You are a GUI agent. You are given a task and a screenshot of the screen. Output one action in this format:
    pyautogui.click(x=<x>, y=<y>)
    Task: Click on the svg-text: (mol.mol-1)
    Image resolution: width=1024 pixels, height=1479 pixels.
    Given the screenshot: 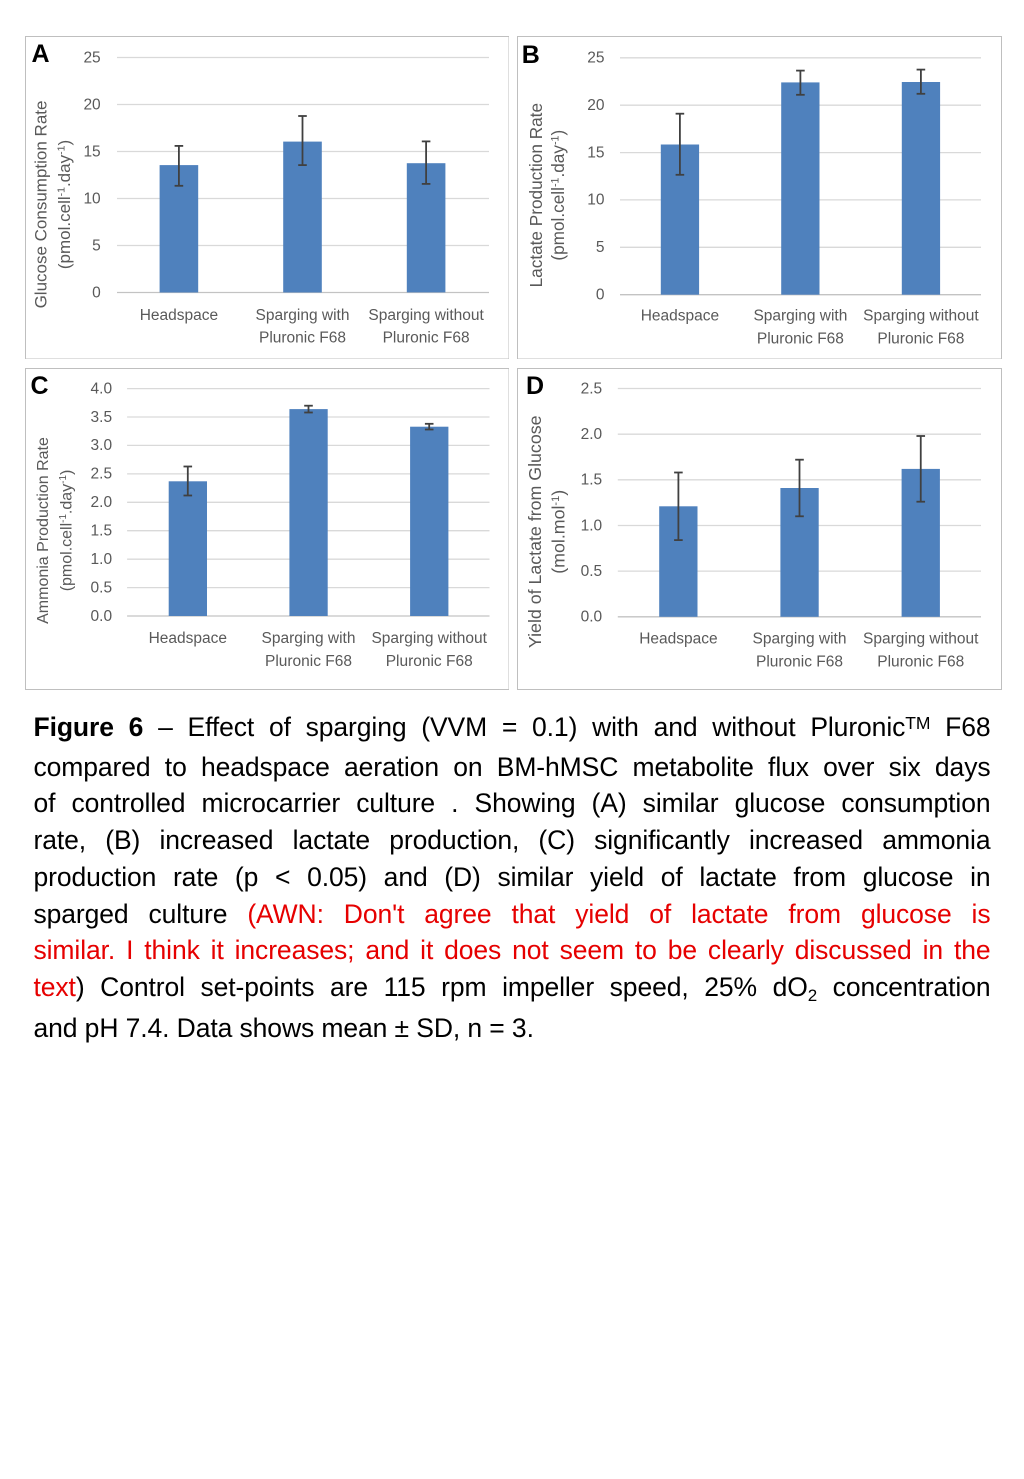 What is the action you would take?
    pyautogui.click(x=559, y=531)
    